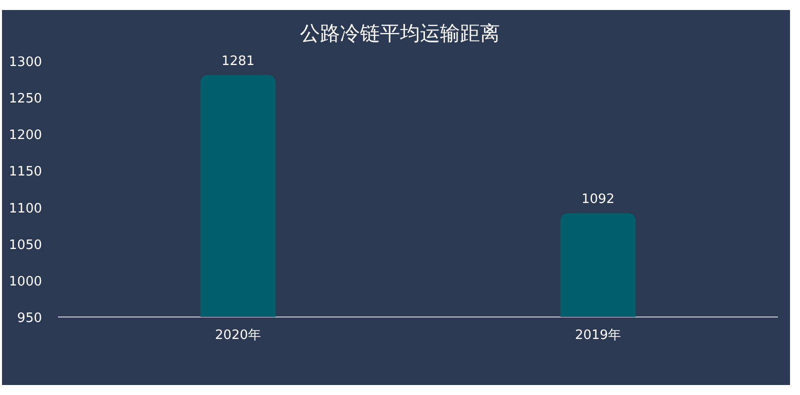  Describe the element at coordinates (25, 245) in the screenshot. I see `y-tick-label: 1050` at that location.